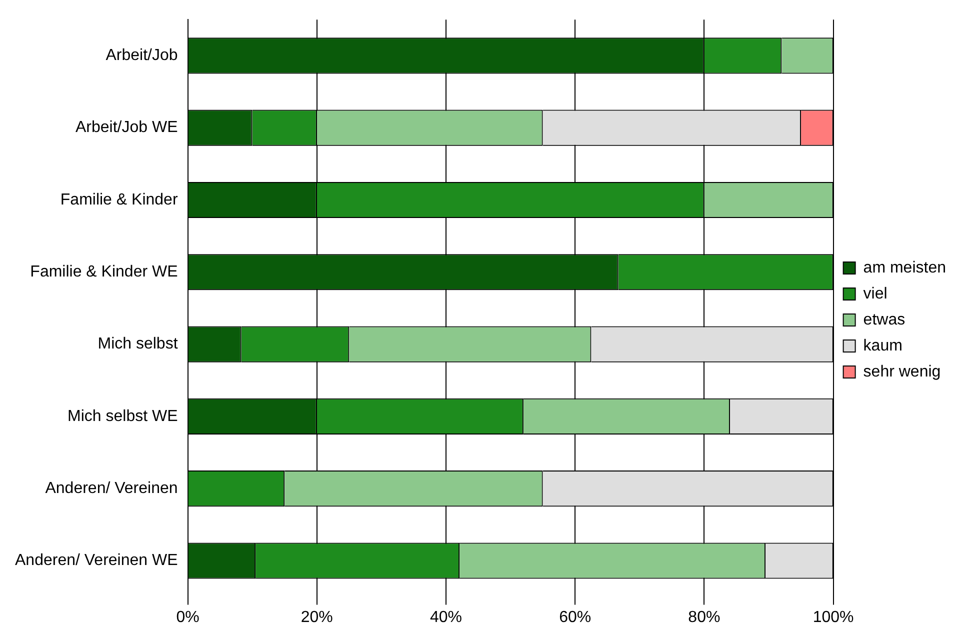 The height and width of the screenshot is (635, 961). I want to click on legend-label: am meisten, so click(904, 267).